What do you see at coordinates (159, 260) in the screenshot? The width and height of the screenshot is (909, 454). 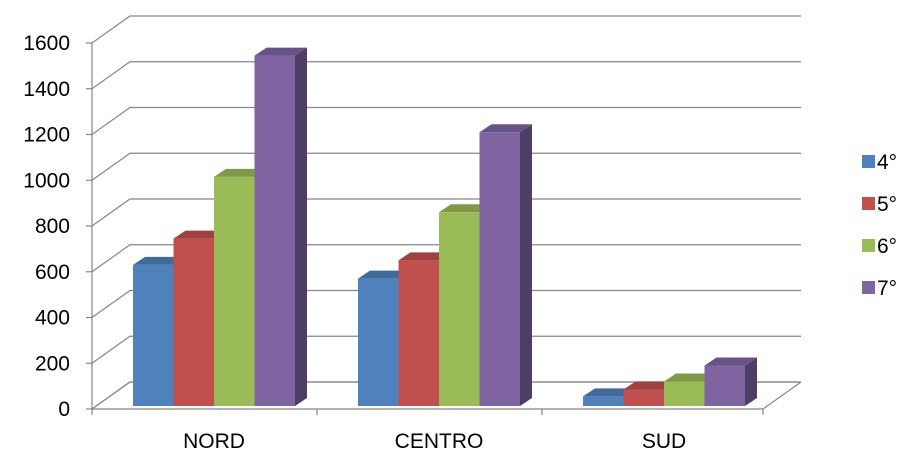 I see `bar-top-4°-NORD` at bounding box center [159, 260].